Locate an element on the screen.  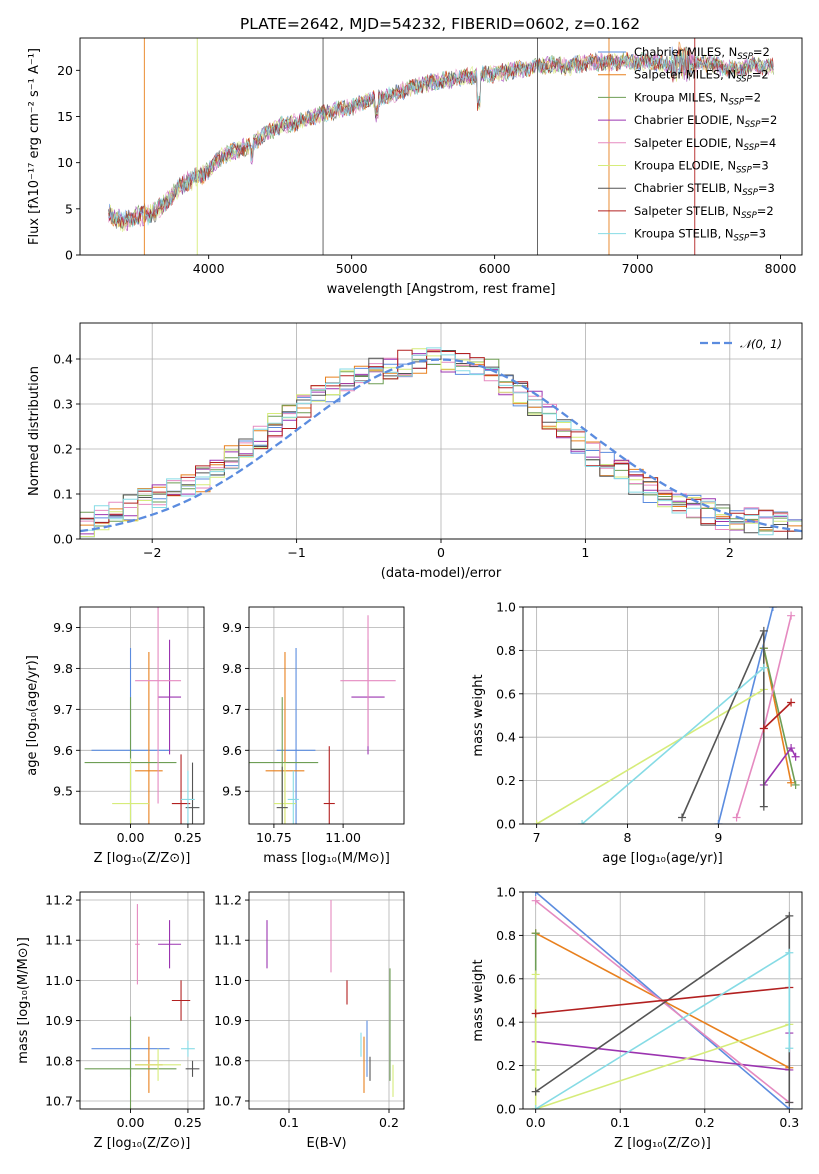
x-tick-label: 6000 is located at coordinates (495, 268).